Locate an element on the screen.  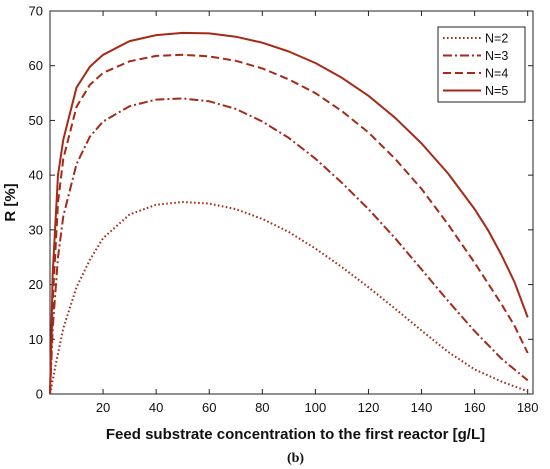
legend-entry-label: N=2 is located at coordinates (496, 39).